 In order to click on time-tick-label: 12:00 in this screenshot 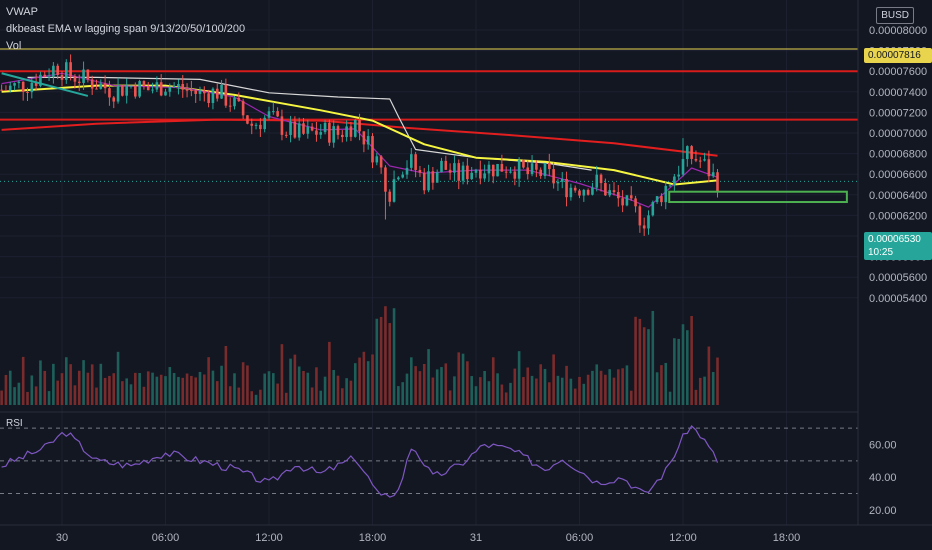, I will do `click(269, 538)`.